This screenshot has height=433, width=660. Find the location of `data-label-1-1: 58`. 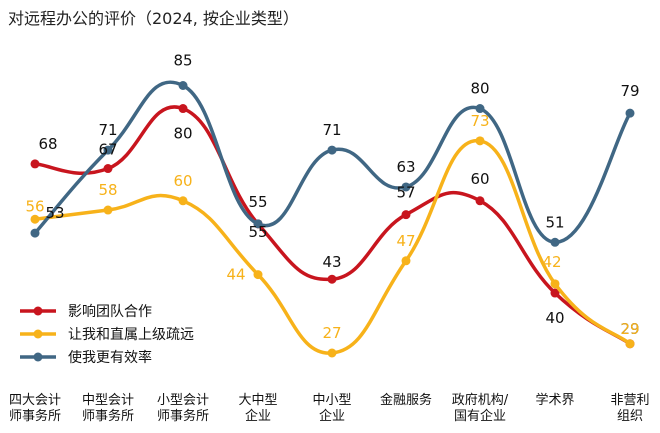

data-label-1-1: 58 is located at coordinates (107, 190).